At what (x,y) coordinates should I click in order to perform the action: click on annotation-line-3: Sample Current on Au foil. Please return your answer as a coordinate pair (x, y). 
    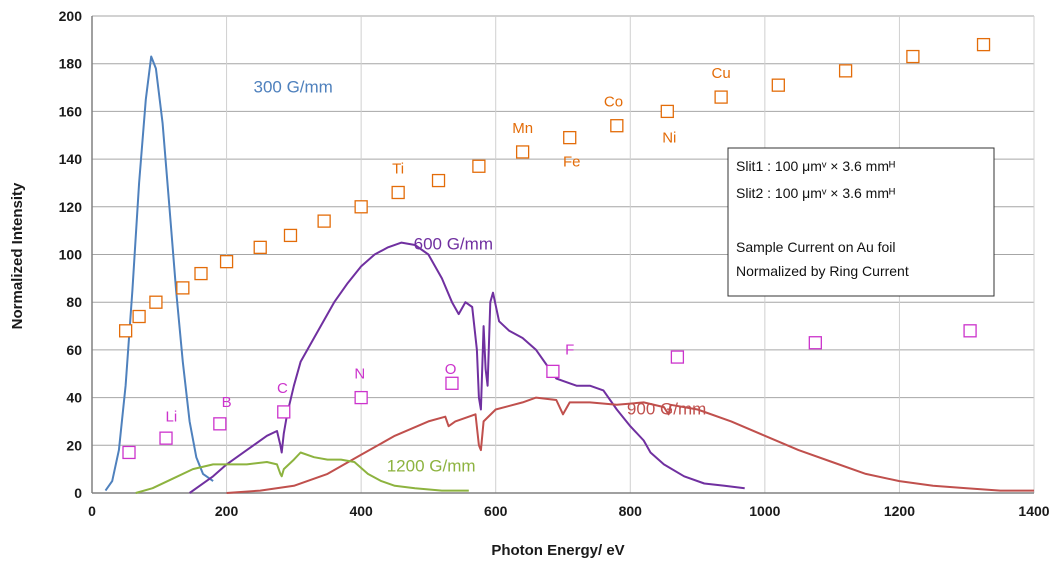
    Looking at the image, I should click on (816, 247).